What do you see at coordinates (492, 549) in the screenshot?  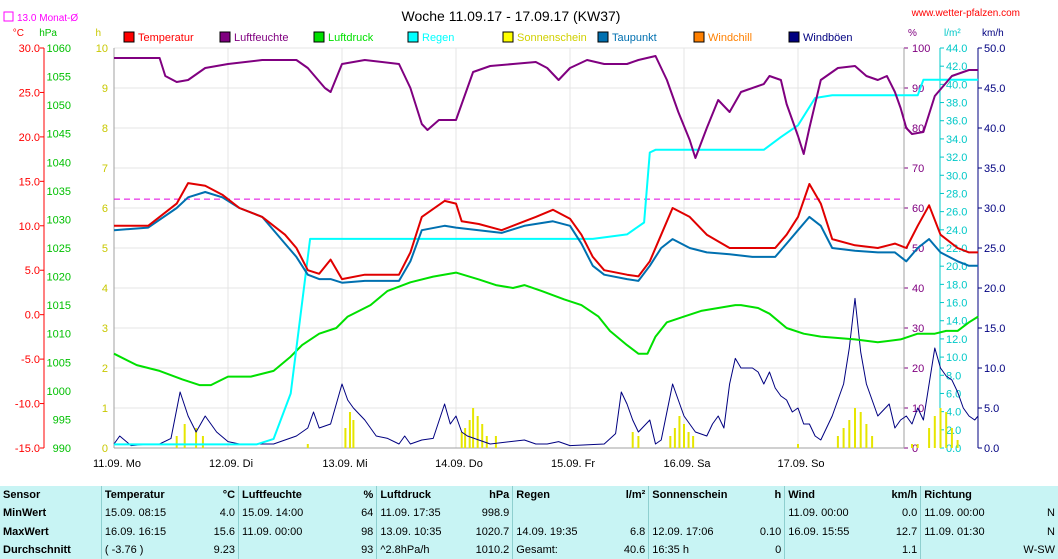 I see `stats-cell-value: 1010.2` at bounding box center [492, 549].